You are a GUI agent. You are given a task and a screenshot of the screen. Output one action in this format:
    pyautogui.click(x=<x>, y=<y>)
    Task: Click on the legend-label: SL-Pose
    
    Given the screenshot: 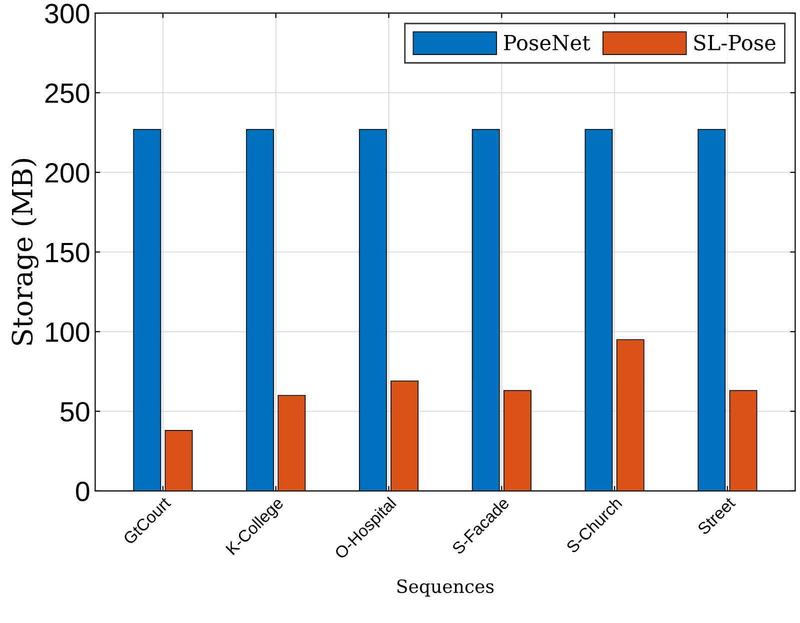 What is the action you would take?
    pyautogui.click(x=735, y=42)
    